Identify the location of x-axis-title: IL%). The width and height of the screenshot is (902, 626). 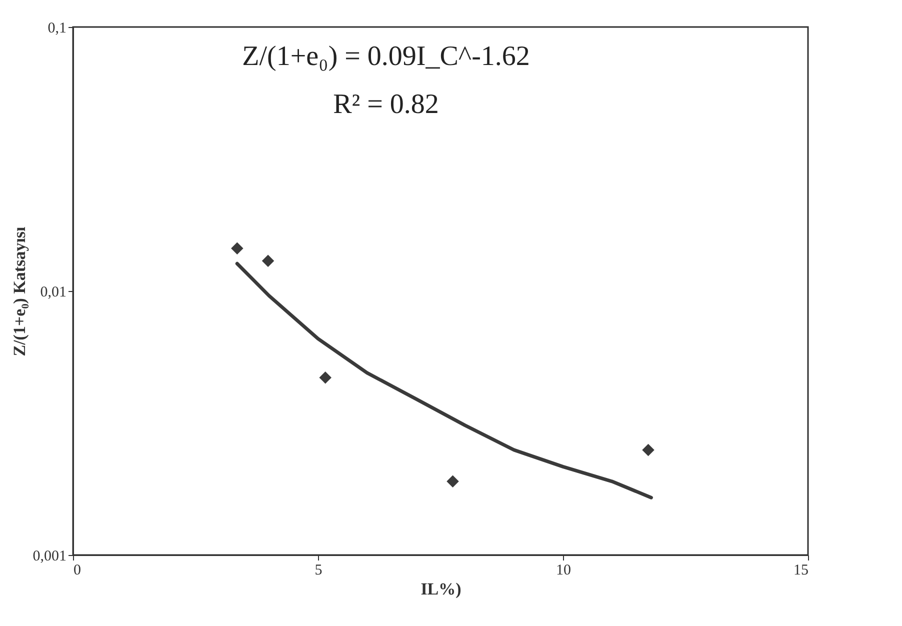
(441, 589).